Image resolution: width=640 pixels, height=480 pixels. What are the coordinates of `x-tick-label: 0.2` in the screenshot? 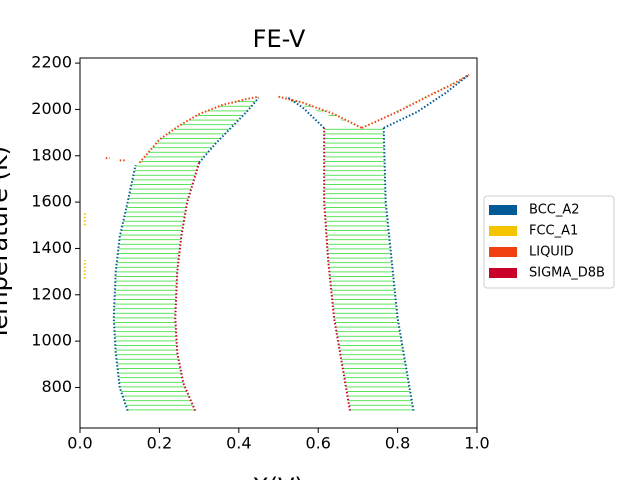 It's located at (159, 443).